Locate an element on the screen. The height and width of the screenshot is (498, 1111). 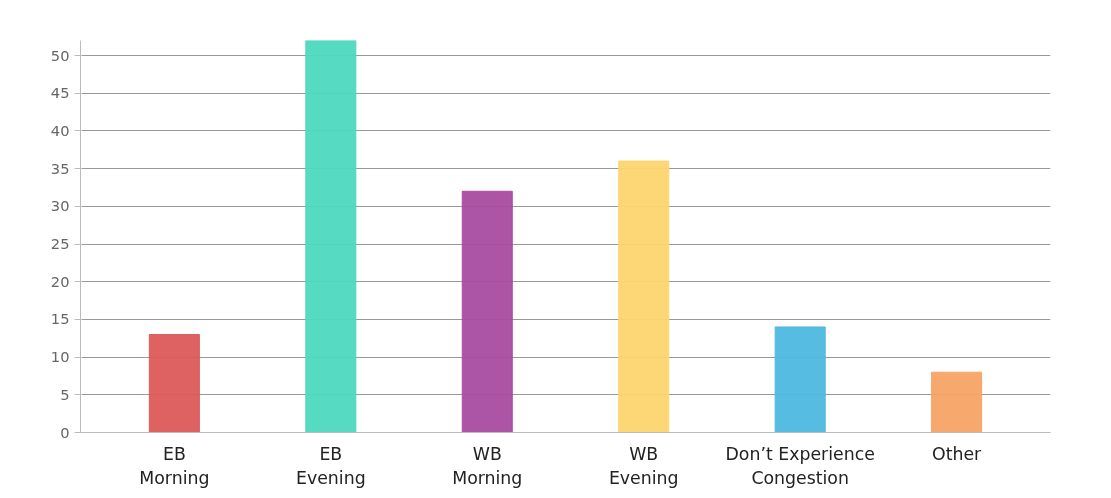
y-tick-label: 40 is located at coordinates (60, 130).